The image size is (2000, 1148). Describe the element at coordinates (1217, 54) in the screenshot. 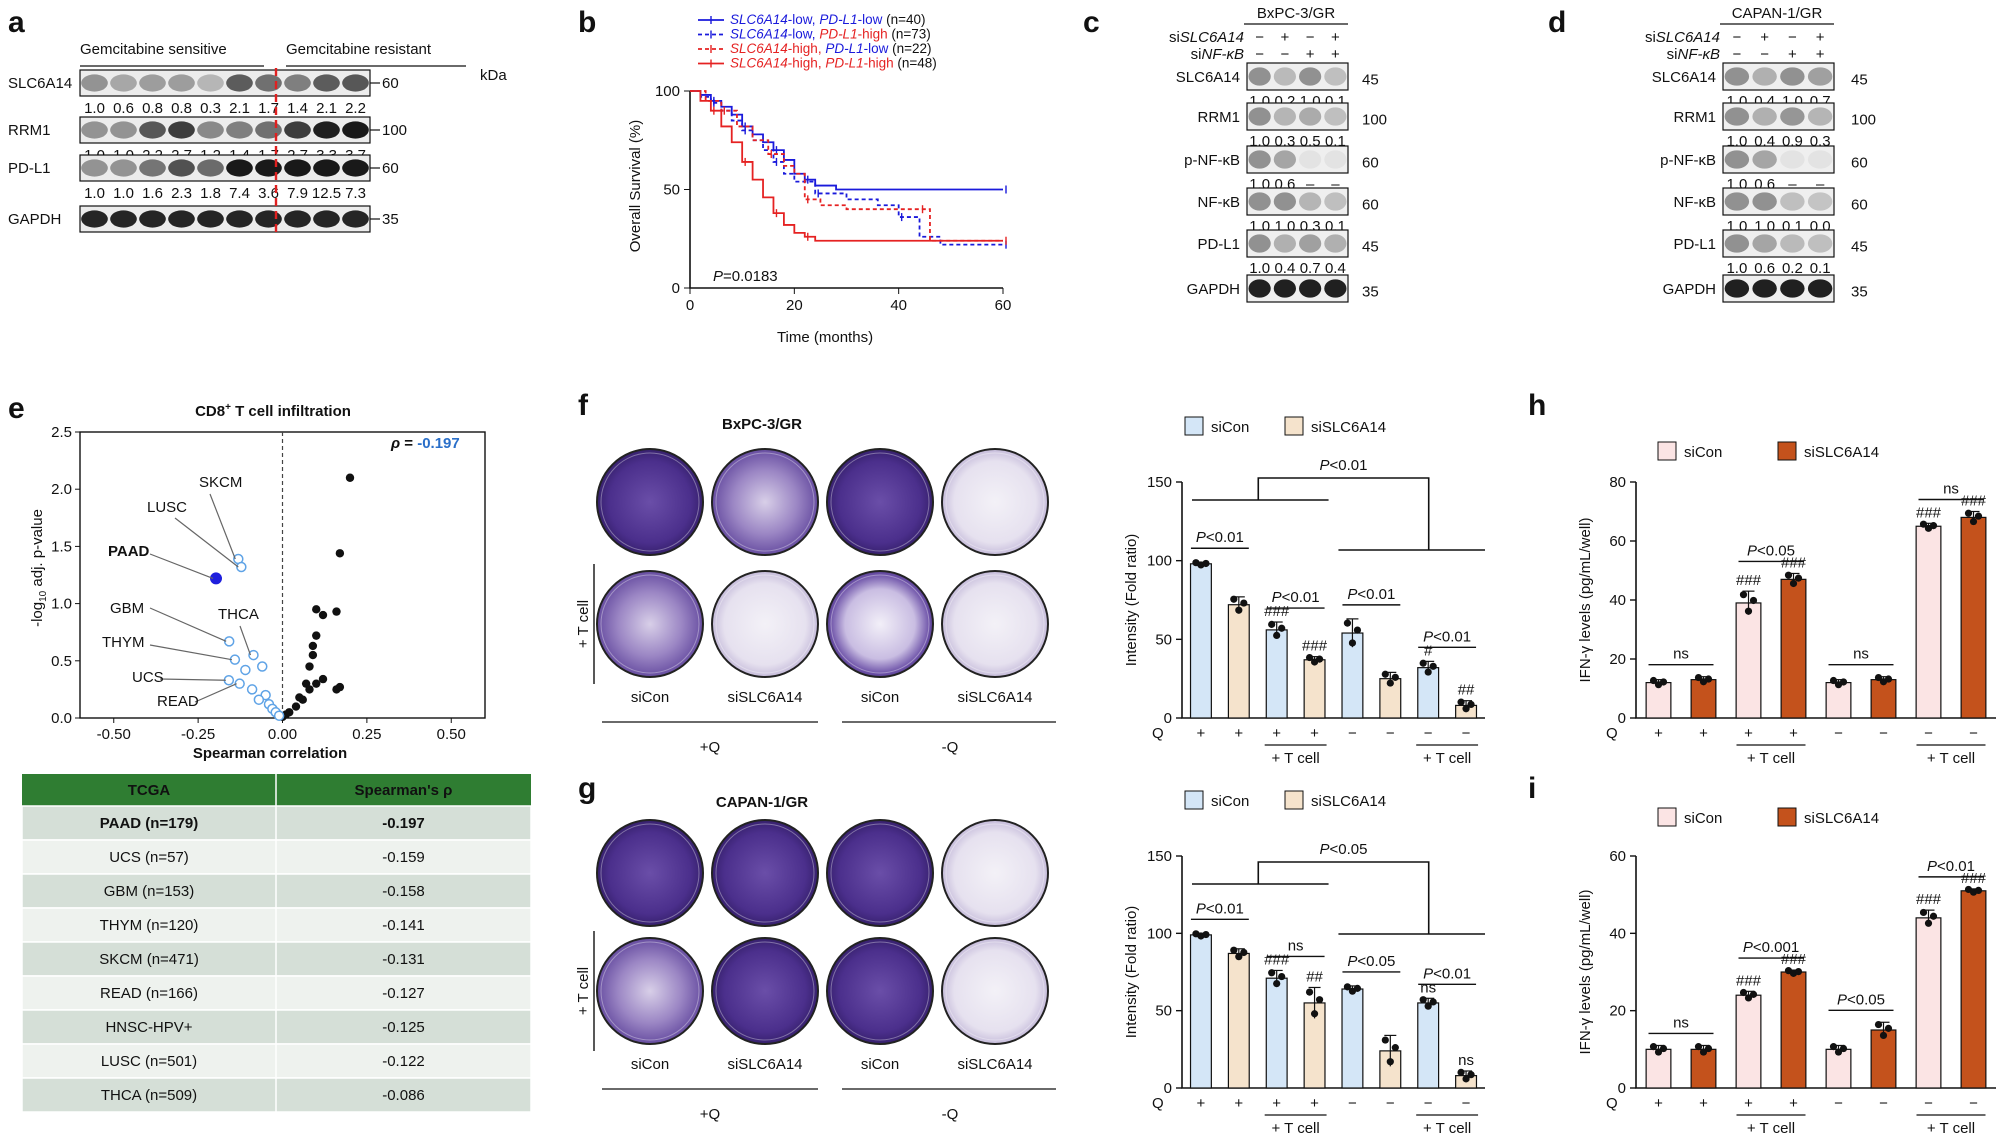

I see `treatment-row-2: siNF-κB` at that location.